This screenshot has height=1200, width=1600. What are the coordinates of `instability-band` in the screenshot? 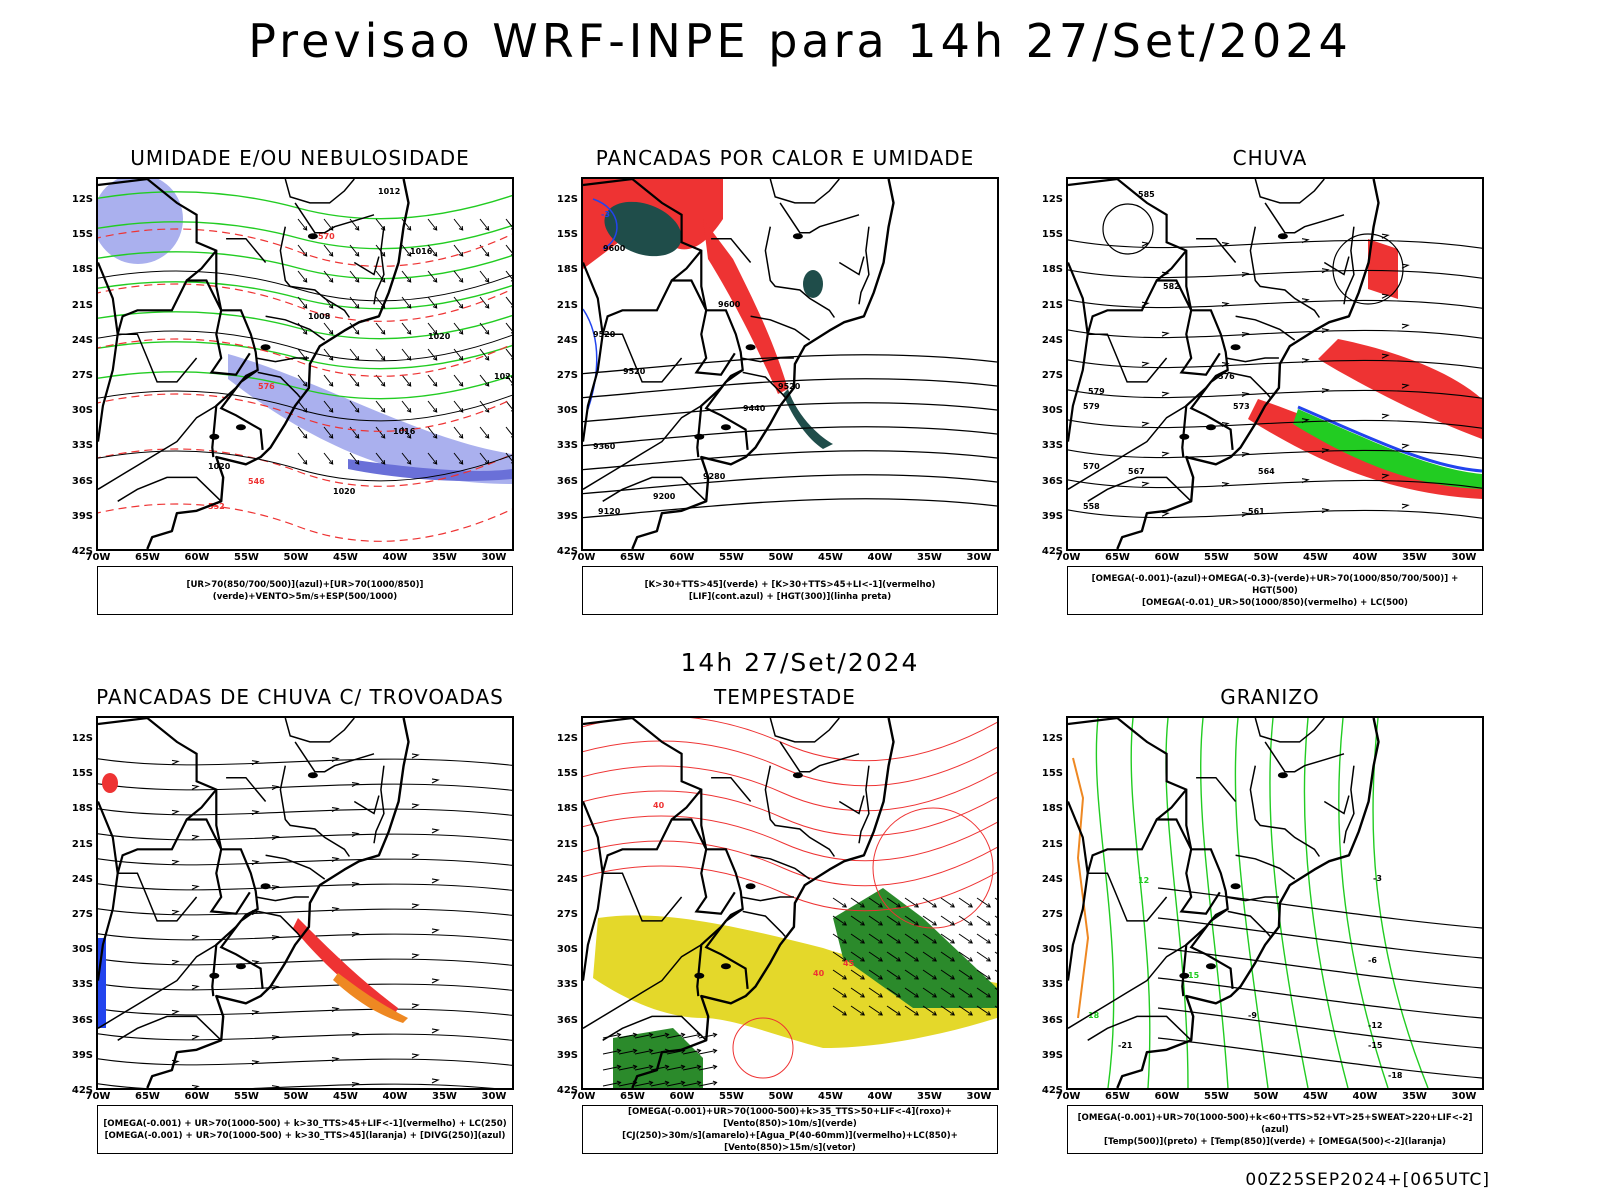 It's located at (745, 306).